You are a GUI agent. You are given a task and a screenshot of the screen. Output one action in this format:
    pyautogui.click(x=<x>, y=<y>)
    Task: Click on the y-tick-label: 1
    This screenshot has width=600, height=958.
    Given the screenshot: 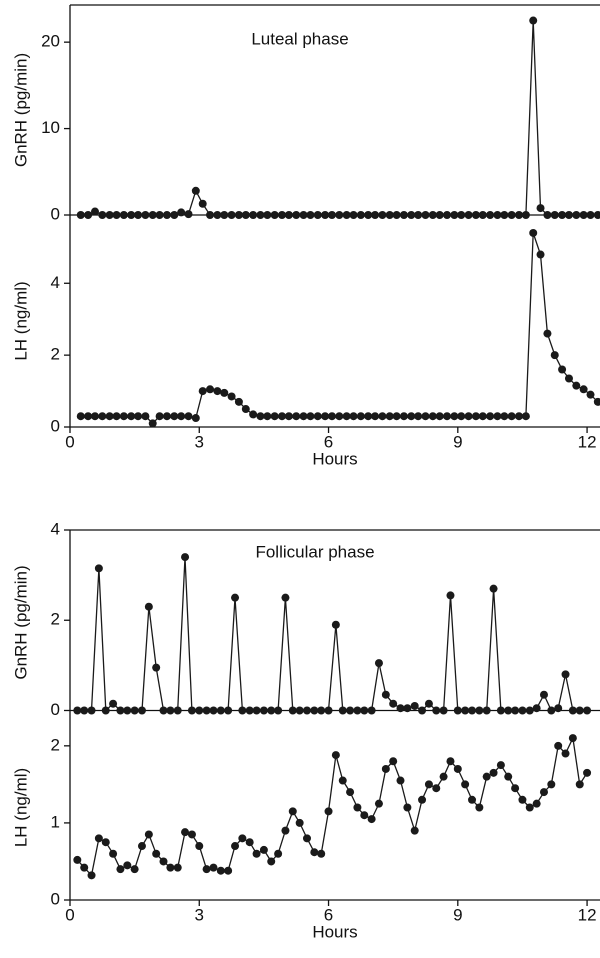 What is the action you would take?
    pyautogui.click(x=55, y=821)
    